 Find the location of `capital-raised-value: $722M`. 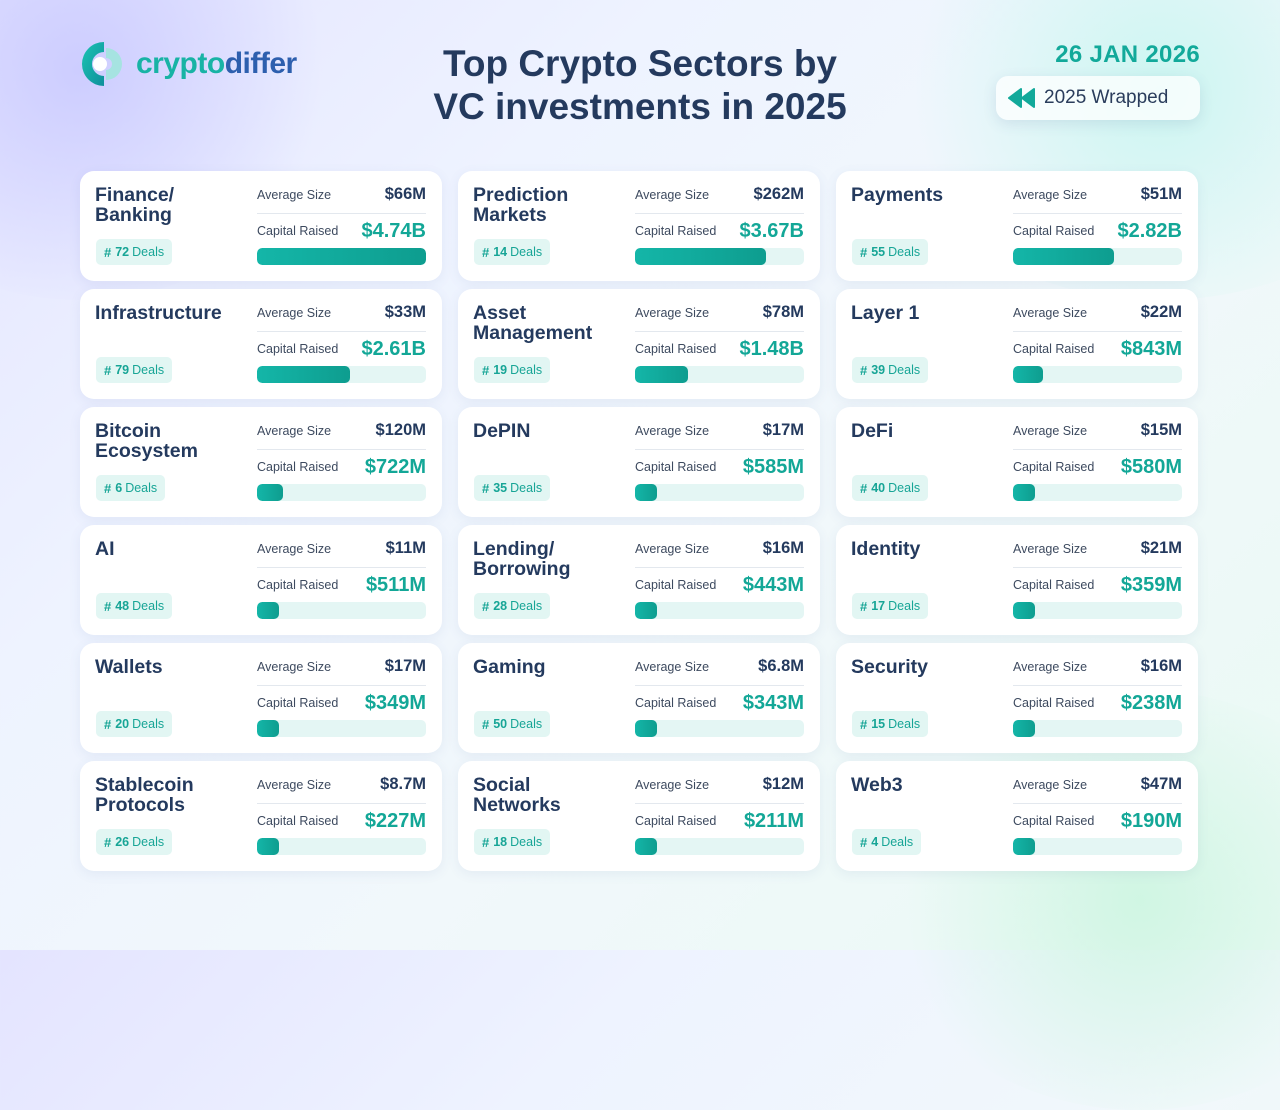

capital-raised-value: $722M is located at coordinates (395, 467).